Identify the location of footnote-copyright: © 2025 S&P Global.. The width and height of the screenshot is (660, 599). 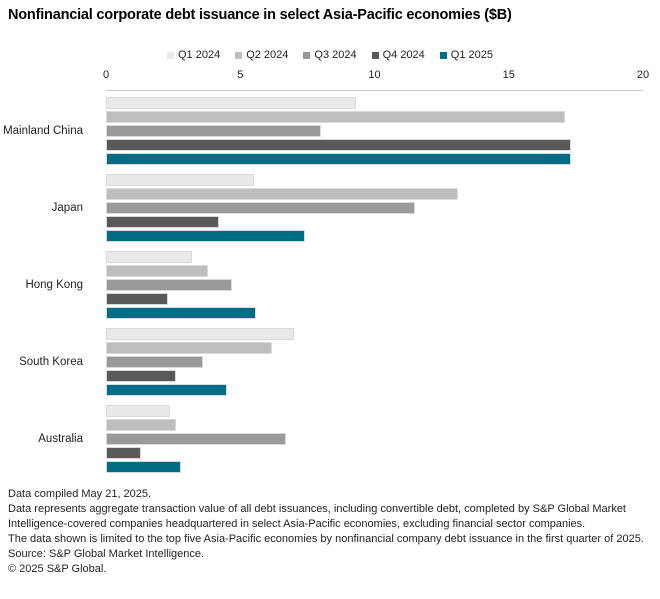
(57, 569).